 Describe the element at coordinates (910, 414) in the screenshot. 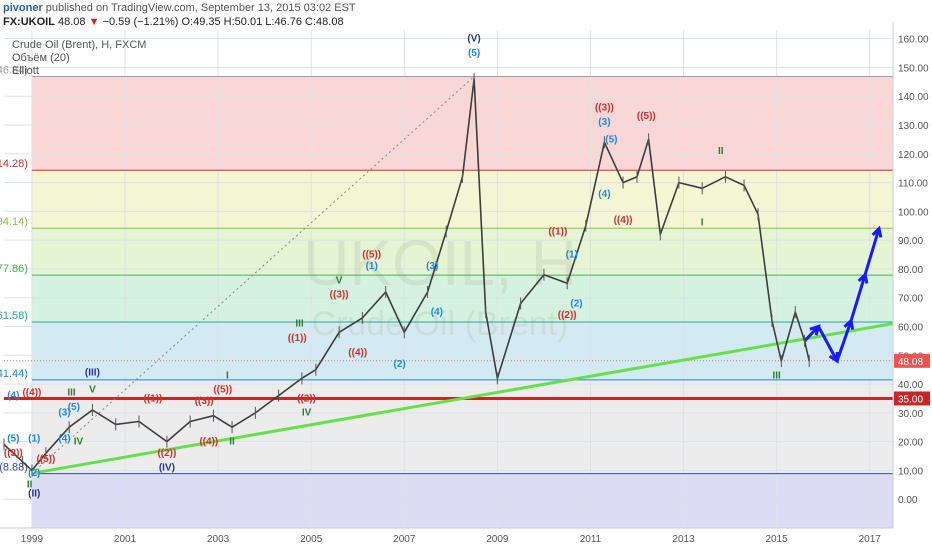

I see `y-tick-label: 30.00` at that location.